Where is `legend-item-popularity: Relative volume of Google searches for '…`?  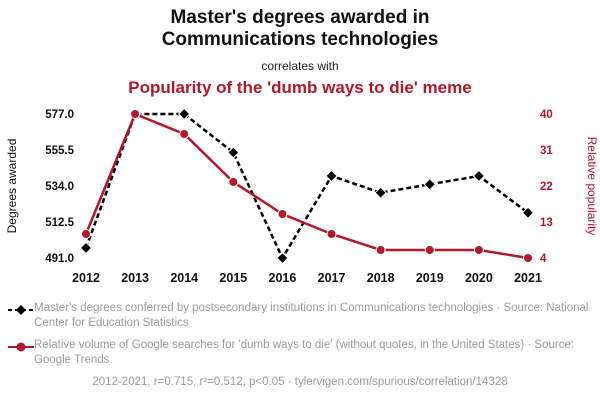 legend-item-popularity: Relative volume of Google searches for '… is located at coordinates (299, 353).